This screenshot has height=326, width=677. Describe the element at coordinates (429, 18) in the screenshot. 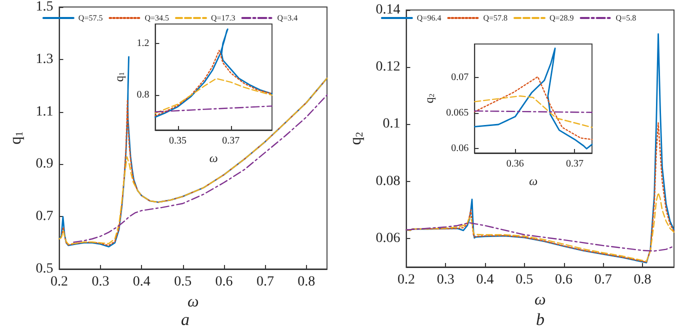

I see `legend-label: Q=96.4` at that location.